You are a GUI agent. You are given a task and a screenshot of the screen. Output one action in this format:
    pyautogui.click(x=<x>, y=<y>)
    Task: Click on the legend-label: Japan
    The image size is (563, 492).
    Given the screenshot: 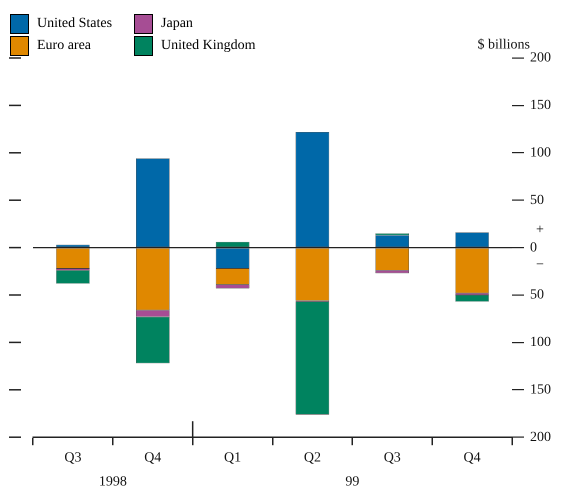 What is the action you would take?
    pyautogui.click(x=177, y=24)
    